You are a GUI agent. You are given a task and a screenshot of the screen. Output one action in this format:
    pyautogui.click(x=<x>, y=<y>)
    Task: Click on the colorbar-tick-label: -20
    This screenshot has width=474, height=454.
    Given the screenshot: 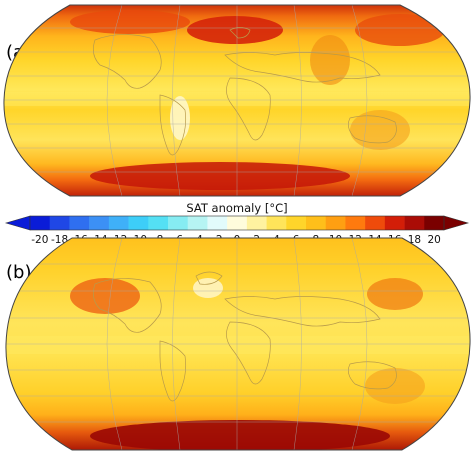 What is the action you would take?
    pyautogui.click(x=39, y=240)
    